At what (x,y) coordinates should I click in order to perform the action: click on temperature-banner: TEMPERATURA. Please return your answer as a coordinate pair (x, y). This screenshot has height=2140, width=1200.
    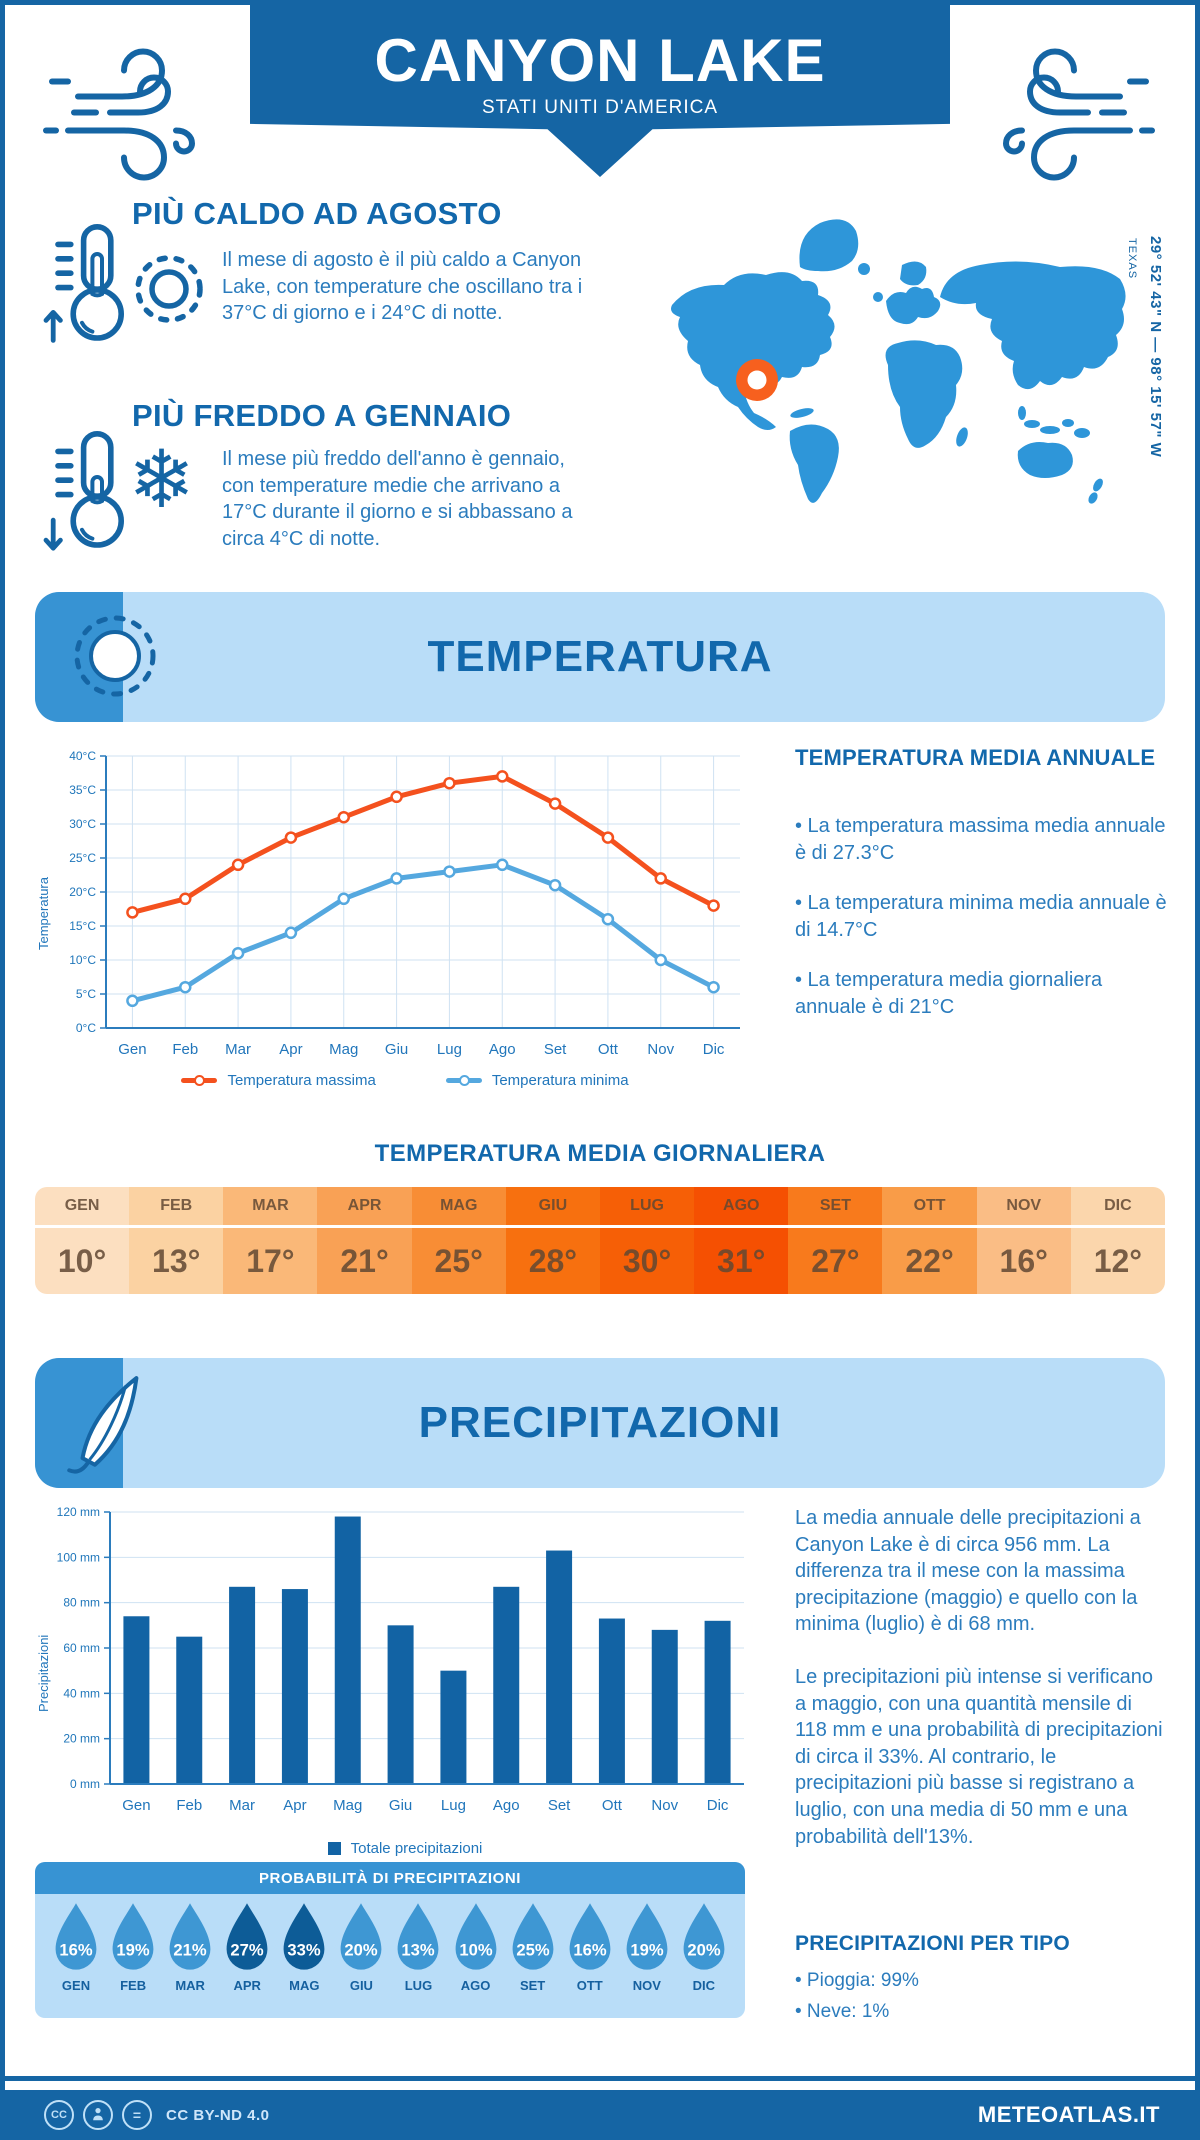
    Looking at the image, I should click on (600, 657).